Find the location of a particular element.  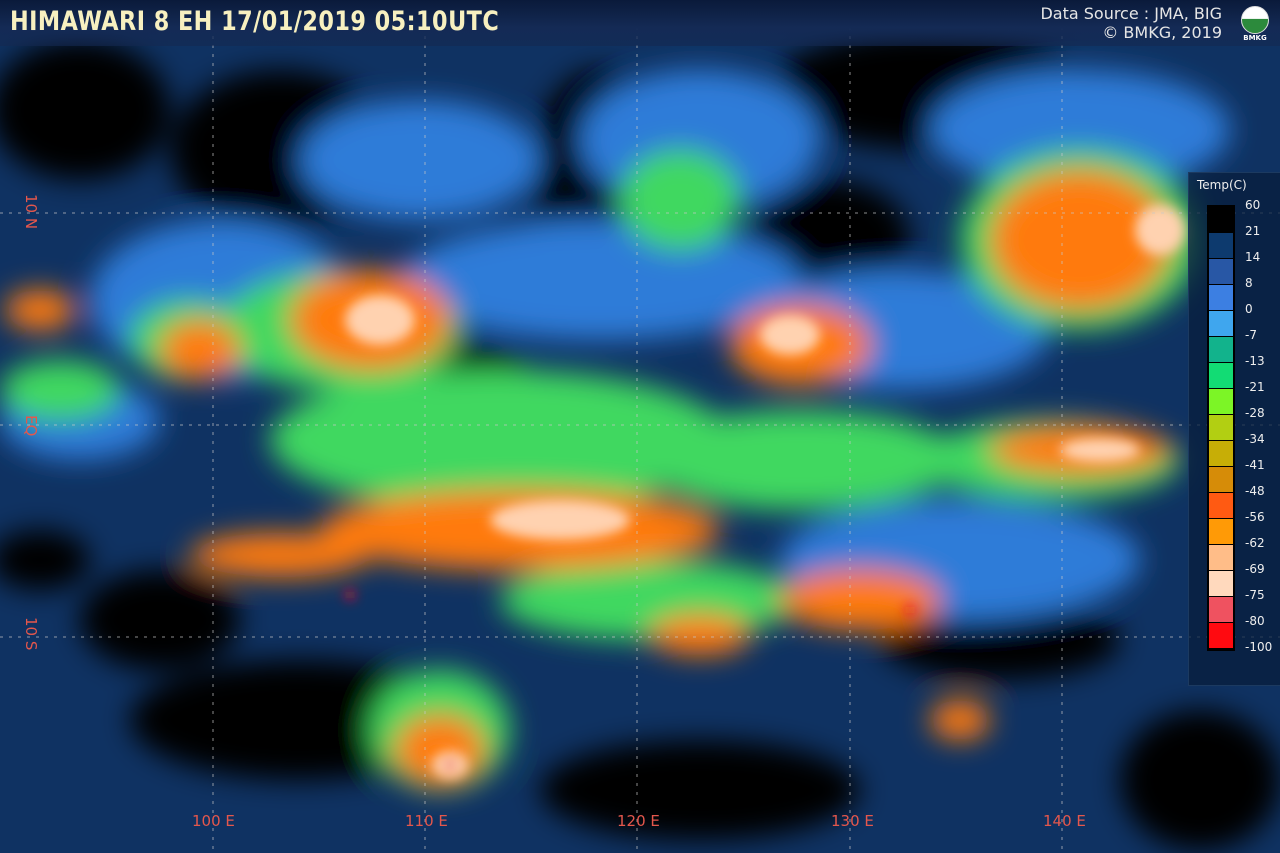

lon-label-100e: 100 E is located at coordinates (213, 821).